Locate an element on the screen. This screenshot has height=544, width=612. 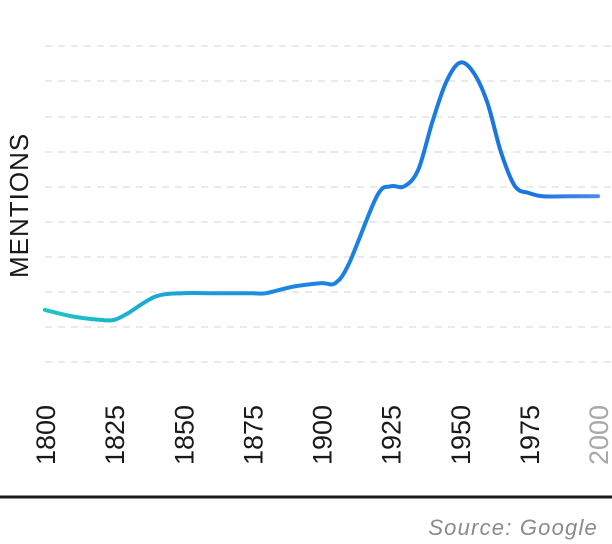
x-tick-label: 2000 is located at coordinates (598, 435).